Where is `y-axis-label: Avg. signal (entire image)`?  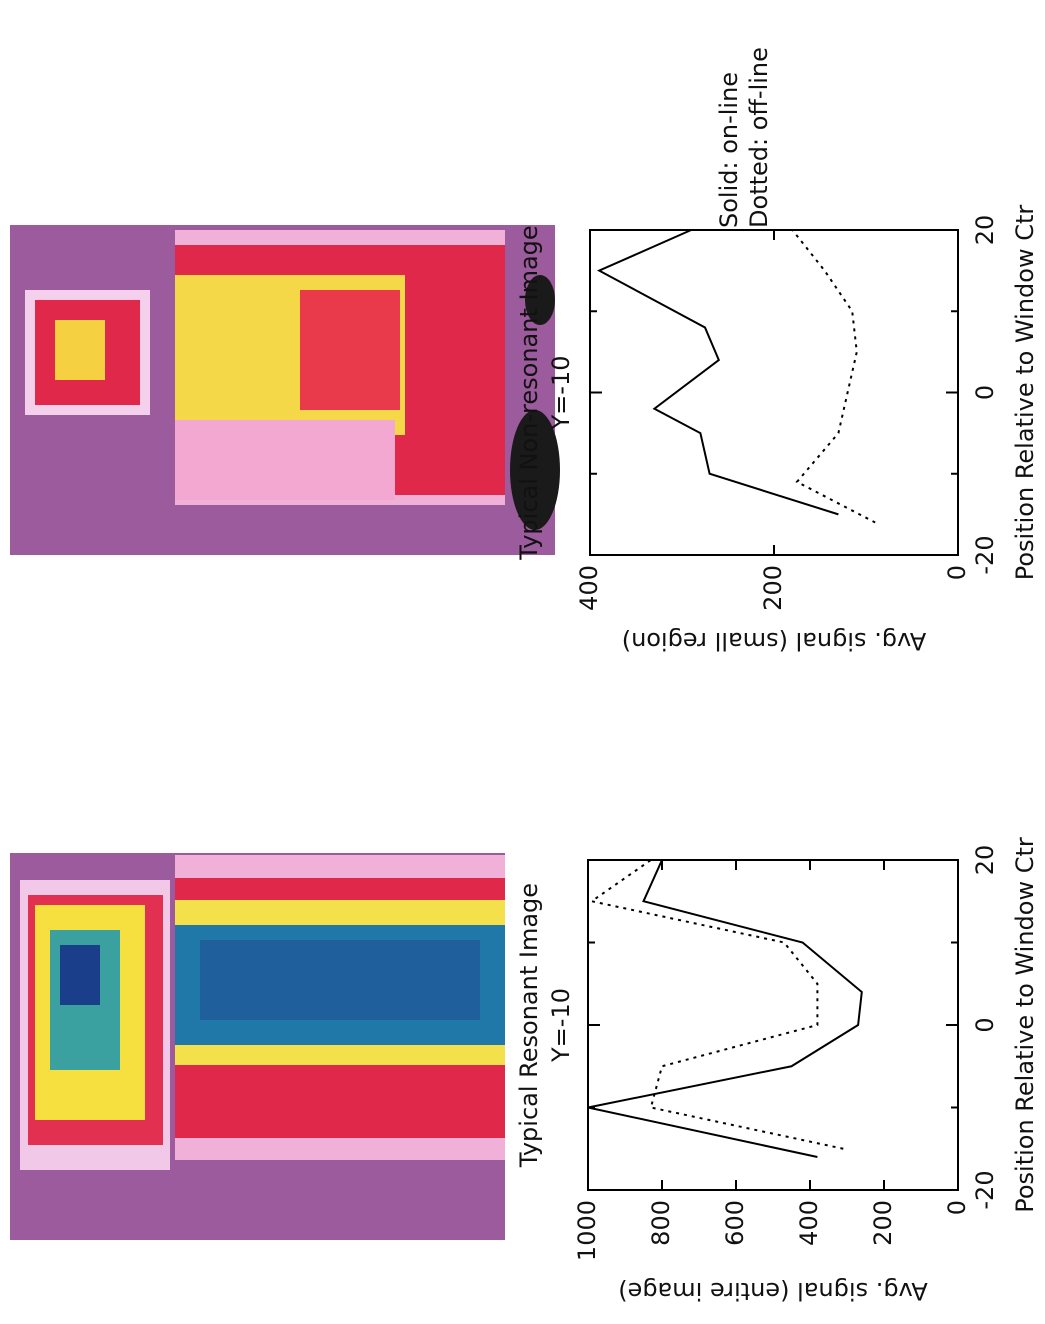 y-axis-label: Avg. signal (entire image) is located at coordinates (773, 1291).